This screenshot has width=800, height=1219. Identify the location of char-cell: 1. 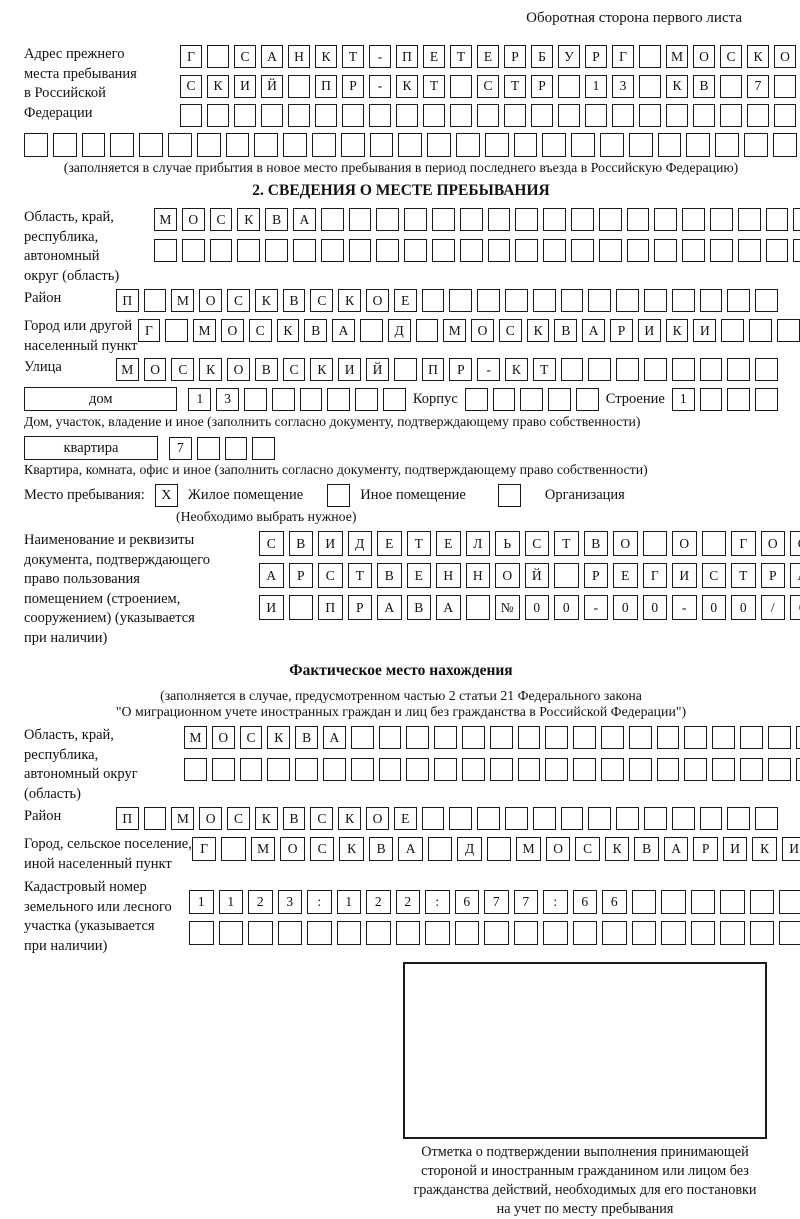
(683, 399).